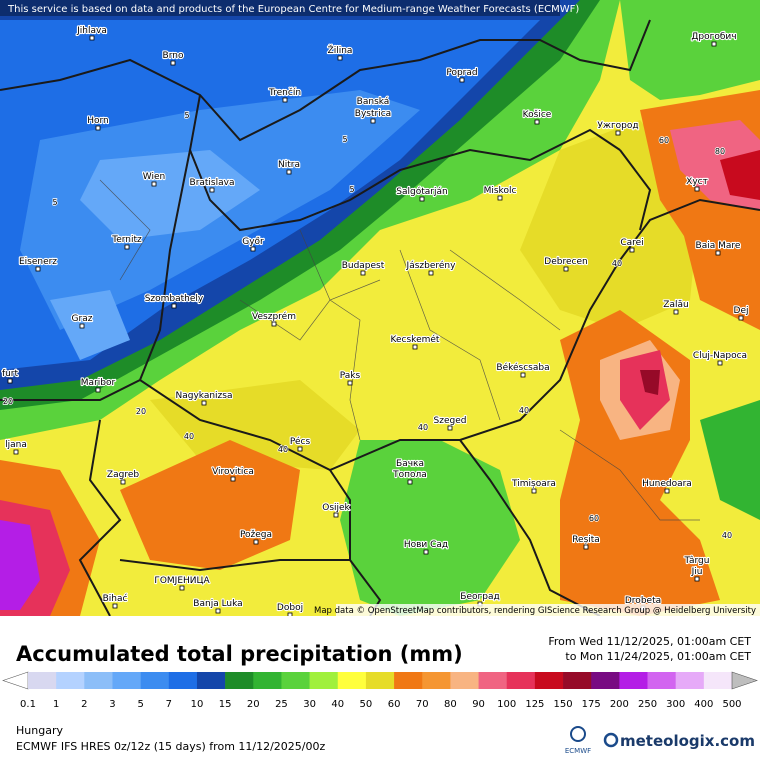  What do you see at coordinates (450, 421) in the screenshot?
I see `city-label: Szeged` at bounding box center [450, 421].